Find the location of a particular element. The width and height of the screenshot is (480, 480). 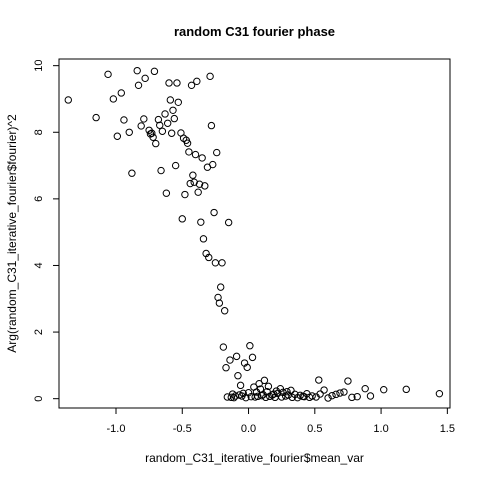

y-axis: 0 2 4 6 8 10 is located at coordinates (46, 231).